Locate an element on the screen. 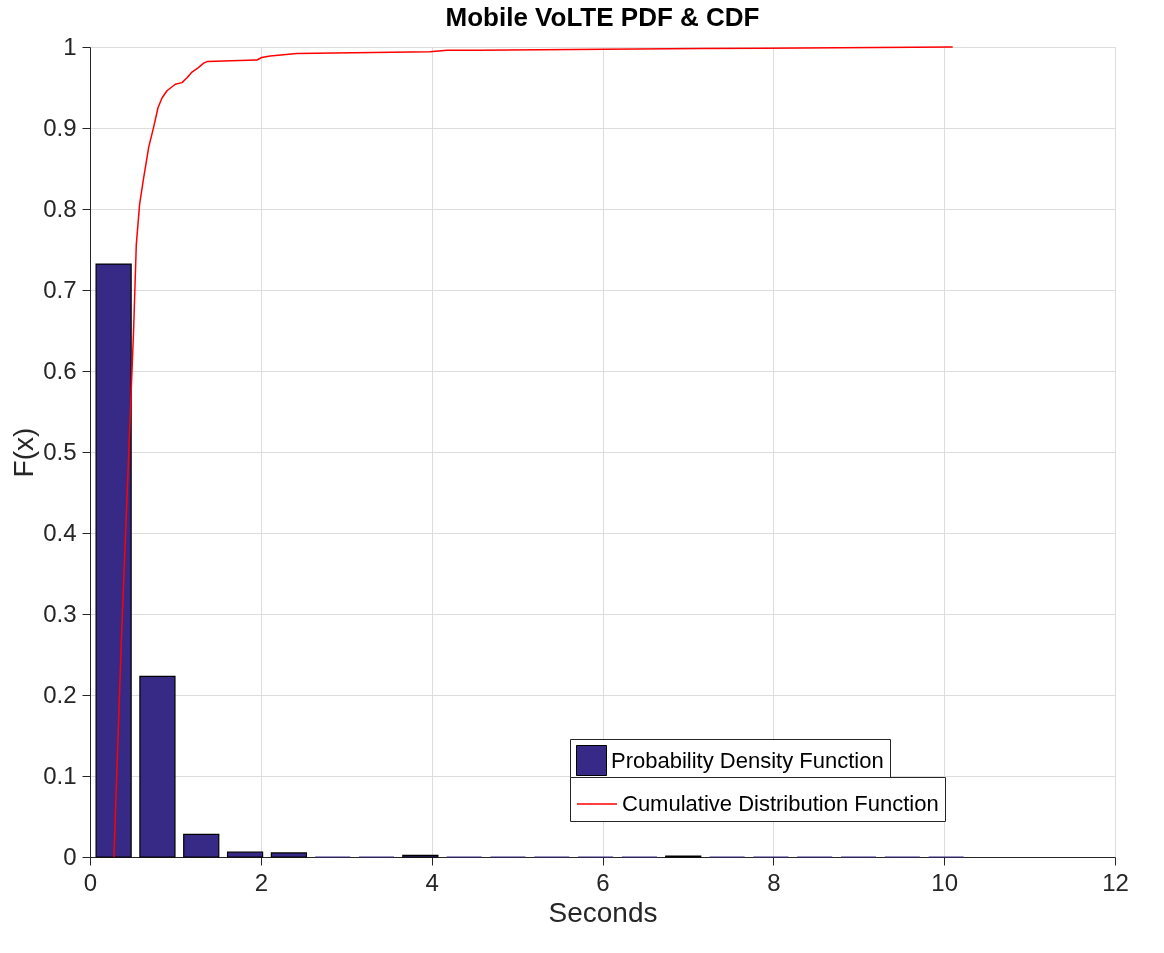  x-tick-label: 2 is located at coordinates (261, 882).